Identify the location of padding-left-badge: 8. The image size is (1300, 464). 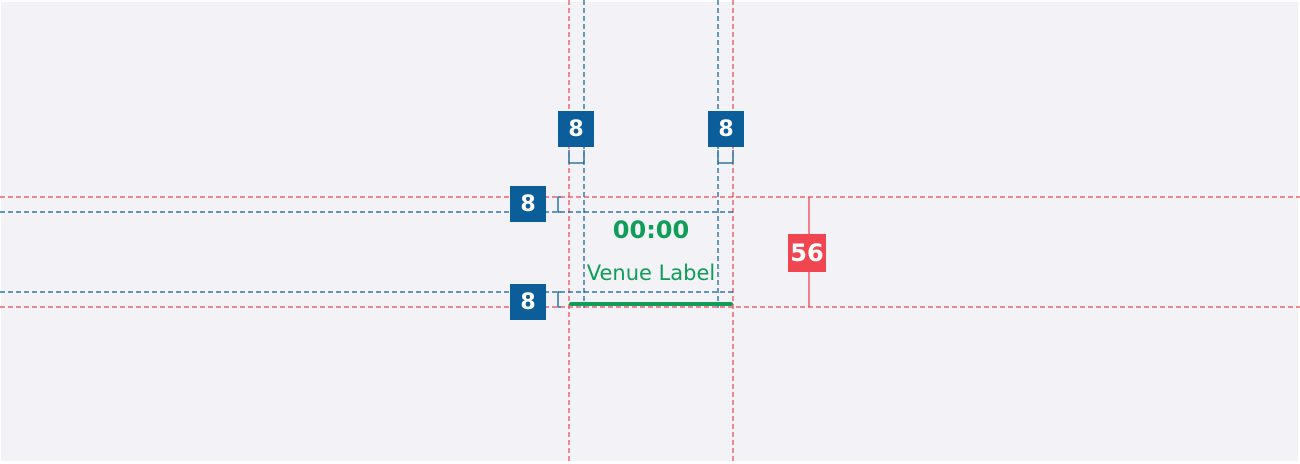
(576, 129).